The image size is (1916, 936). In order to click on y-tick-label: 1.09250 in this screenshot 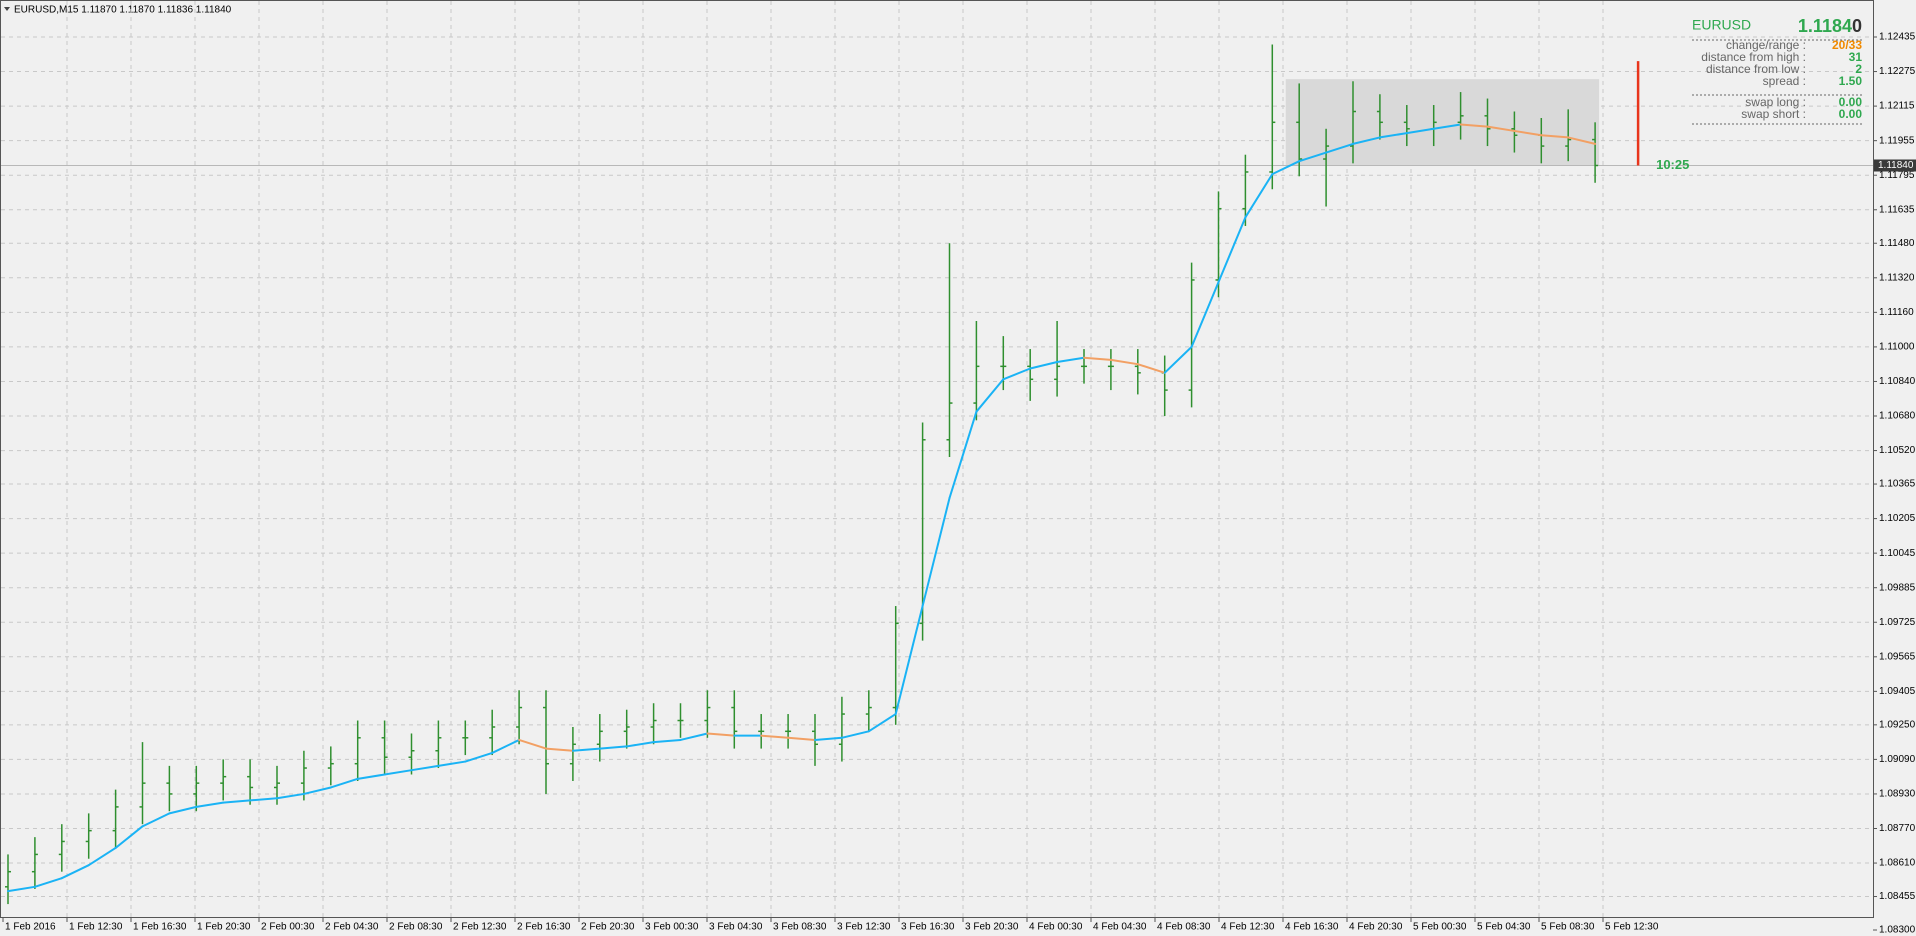, I will do `click(1897, 724)`.